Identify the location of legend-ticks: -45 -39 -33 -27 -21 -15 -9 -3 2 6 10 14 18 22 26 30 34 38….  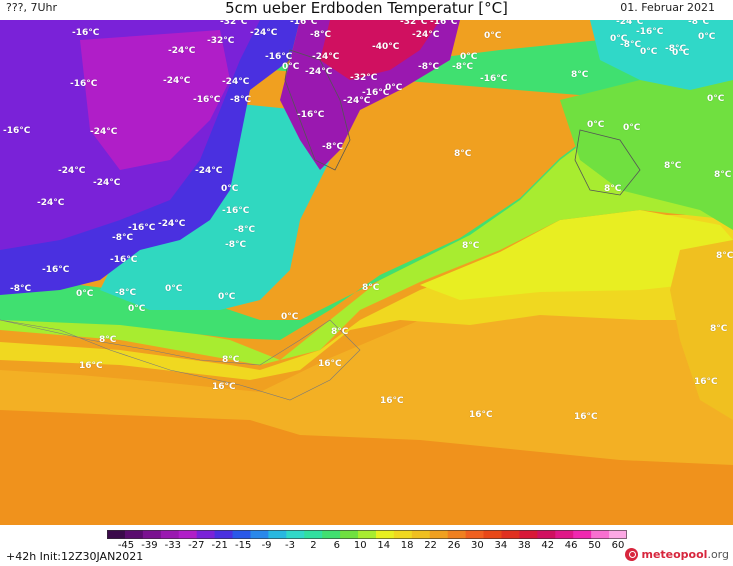
(366, 546).